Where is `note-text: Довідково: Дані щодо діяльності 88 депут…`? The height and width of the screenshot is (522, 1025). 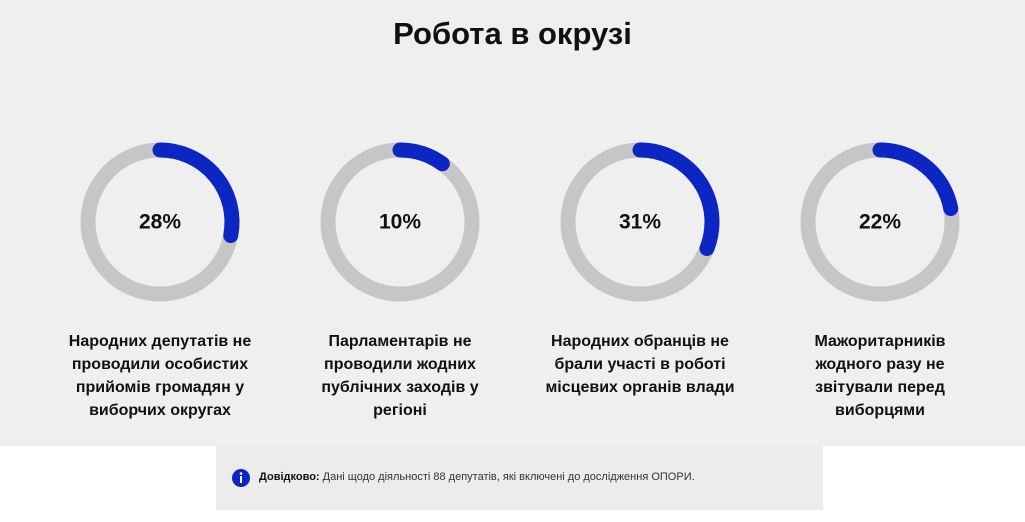 note-text: Довідково: Дані щодо діяльності 88 депут… is located at coordinates (477, 477).